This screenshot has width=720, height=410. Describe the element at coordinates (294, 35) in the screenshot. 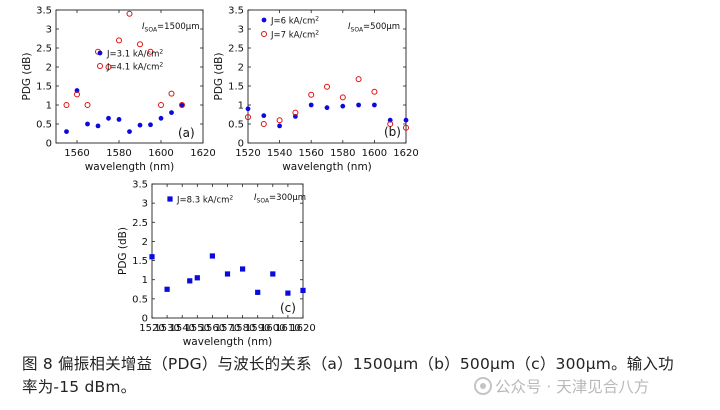

I see `legend-label: J=7 kA/cm2` at that location.